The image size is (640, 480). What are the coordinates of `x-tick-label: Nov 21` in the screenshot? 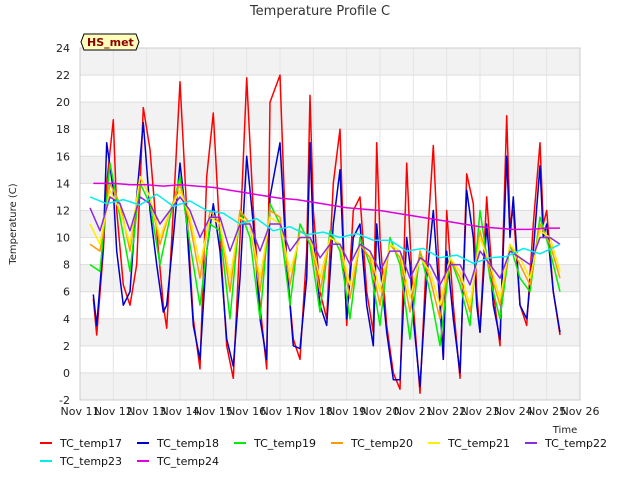 It's located at (413, 411).